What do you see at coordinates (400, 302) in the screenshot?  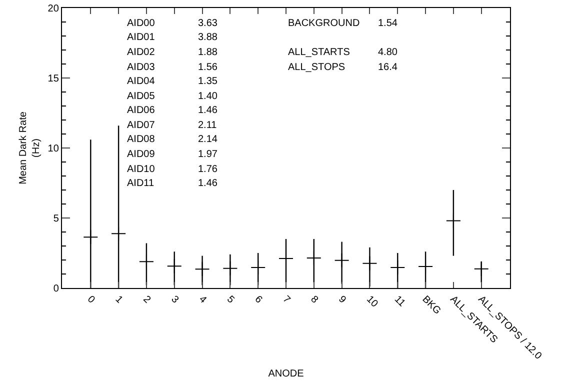 I see `x-tick-label: 11` at bounding box center [400, 302].